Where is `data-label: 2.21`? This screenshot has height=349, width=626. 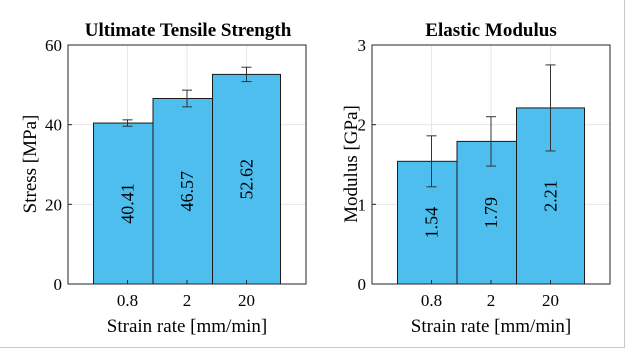 data-label: 2.21 is located at coordinates (551, 196).